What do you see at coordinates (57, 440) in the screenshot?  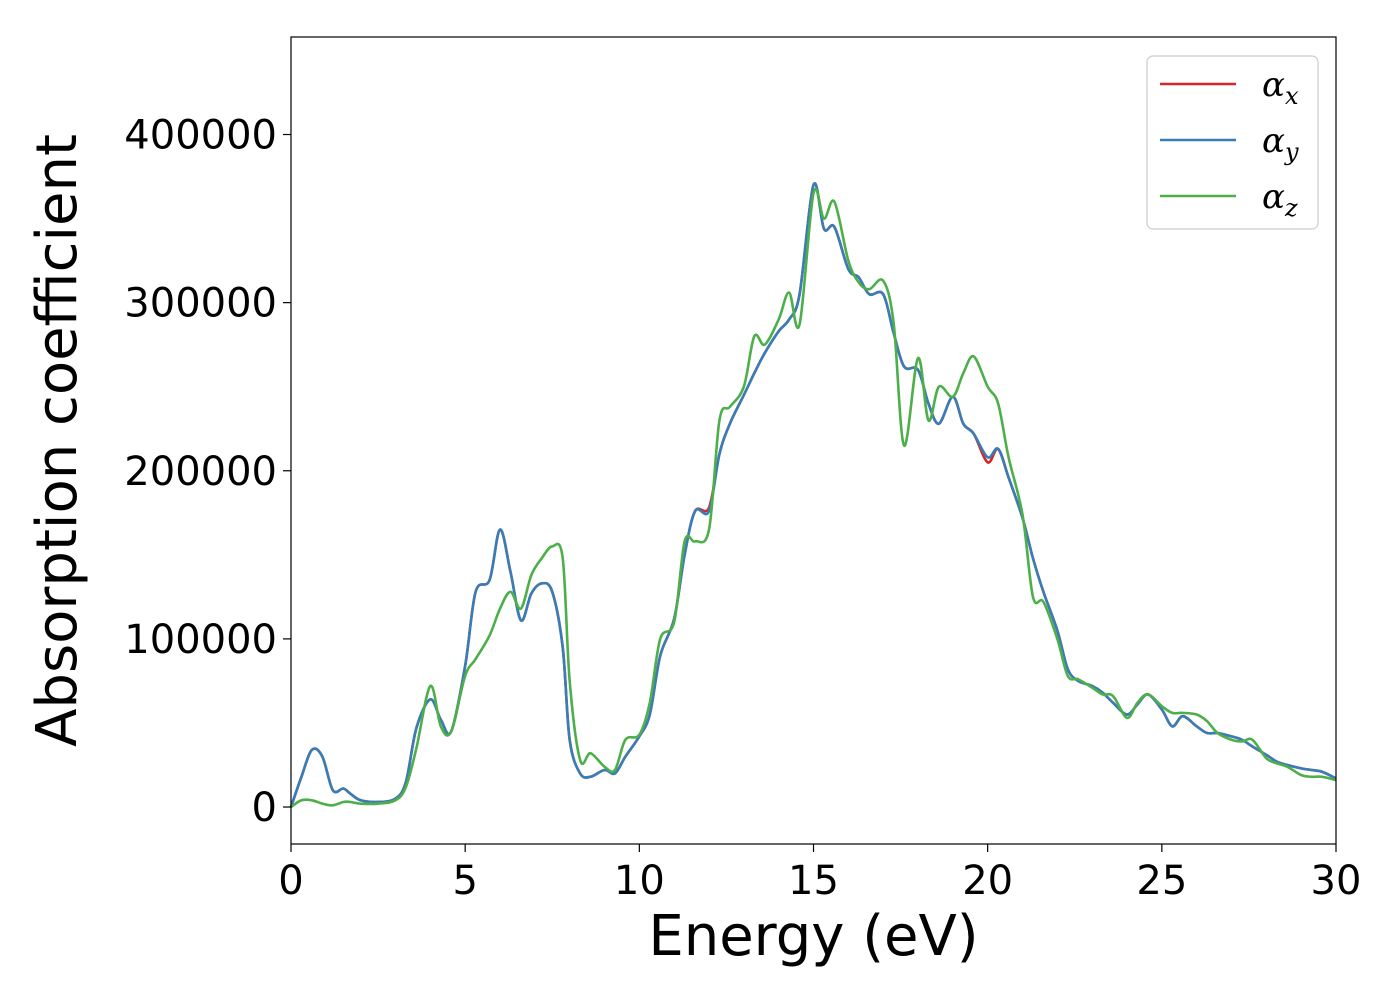 I see `y-axis-title: Absorption coefficient` at bounding box center [57, 440].